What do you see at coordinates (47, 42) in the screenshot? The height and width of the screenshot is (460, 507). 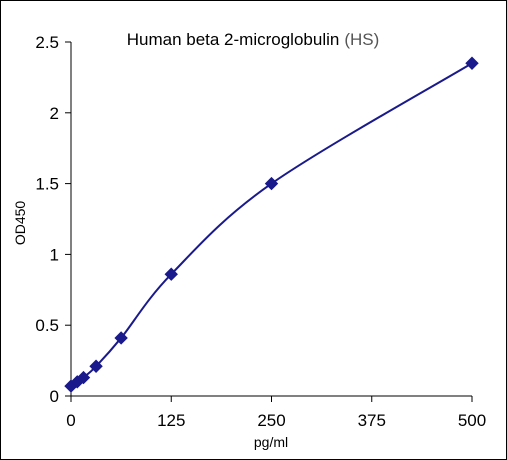 I see `y-tick-label: 2.5` at bounding box center [47, 42].